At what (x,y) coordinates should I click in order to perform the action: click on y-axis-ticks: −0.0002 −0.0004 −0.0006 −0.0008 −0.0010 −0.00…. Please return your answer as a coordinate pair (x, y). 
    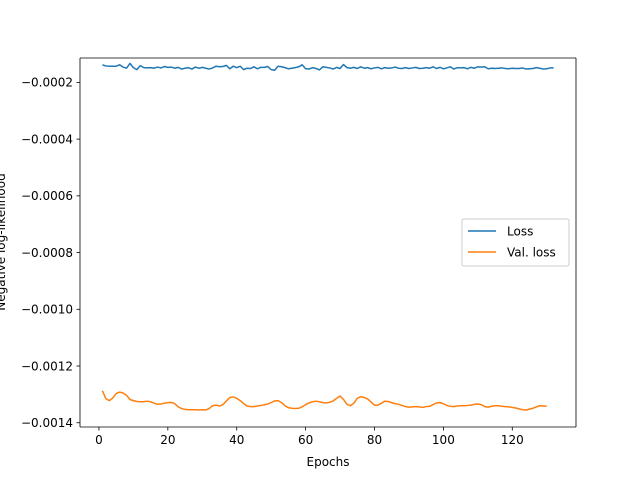
    Looking at the image, I should click on (50, 253).